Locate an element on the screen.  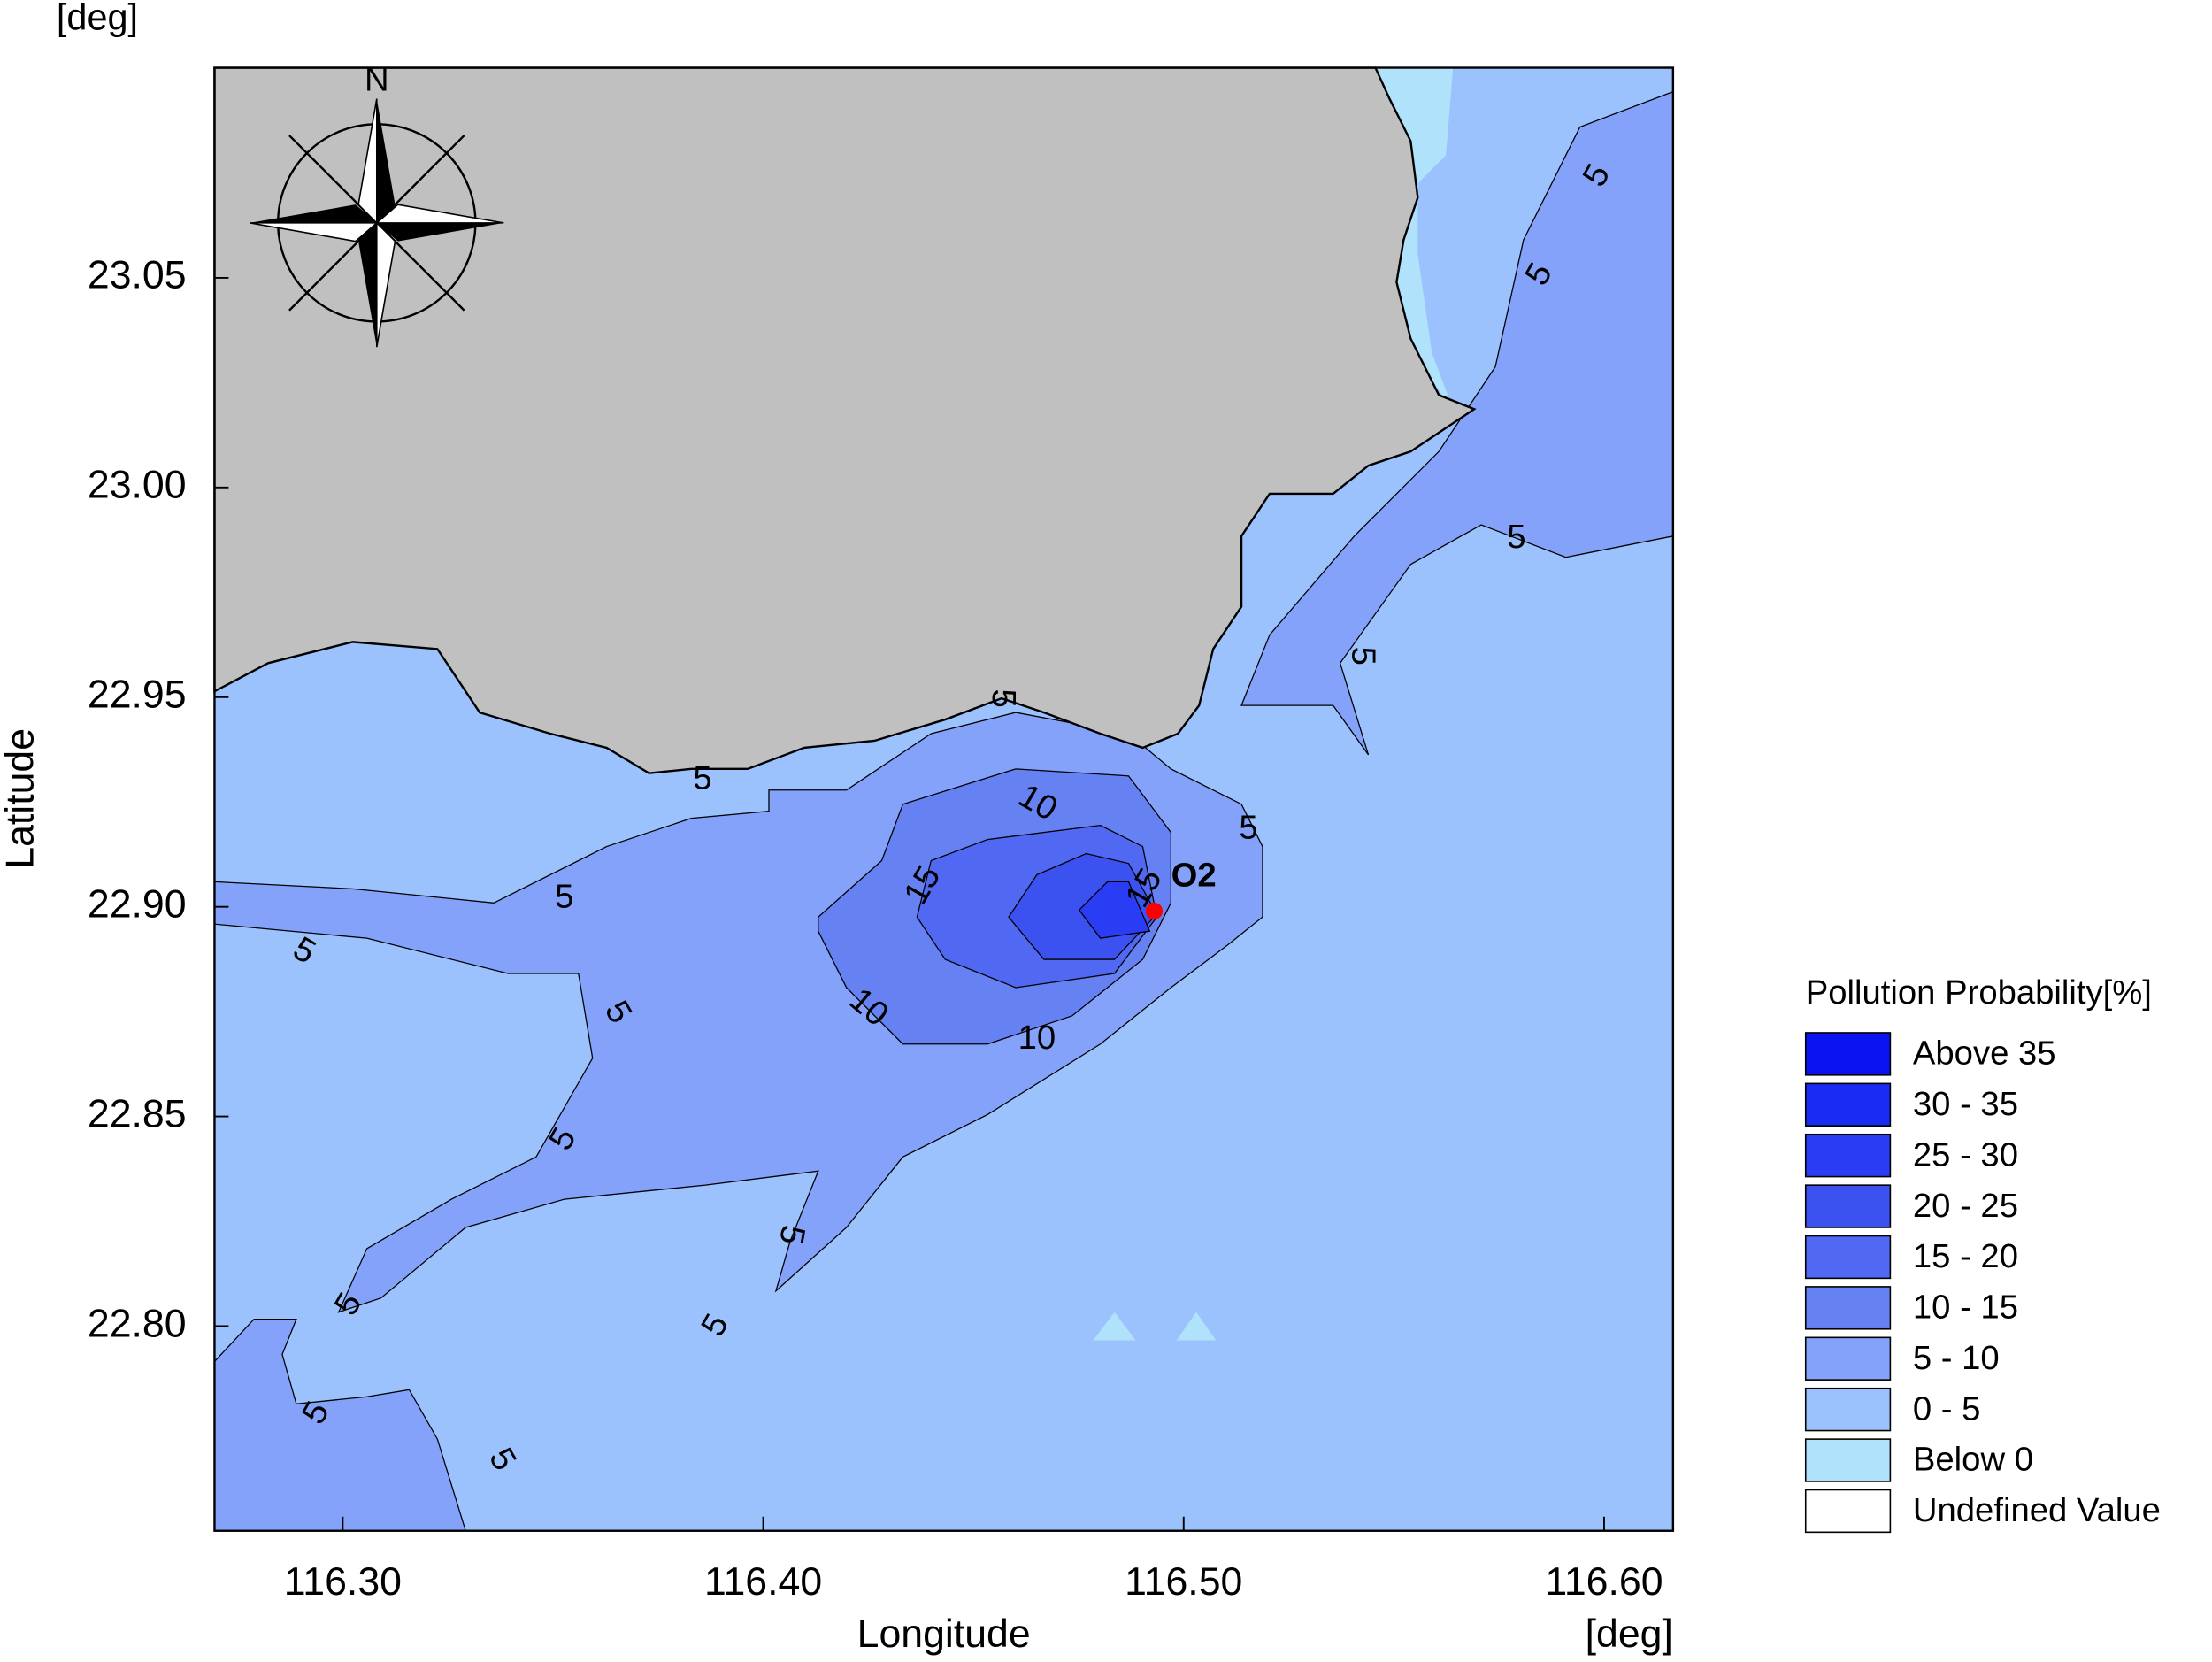
legend-label: 10 - 15 is located at coordinates (1966, 1308).